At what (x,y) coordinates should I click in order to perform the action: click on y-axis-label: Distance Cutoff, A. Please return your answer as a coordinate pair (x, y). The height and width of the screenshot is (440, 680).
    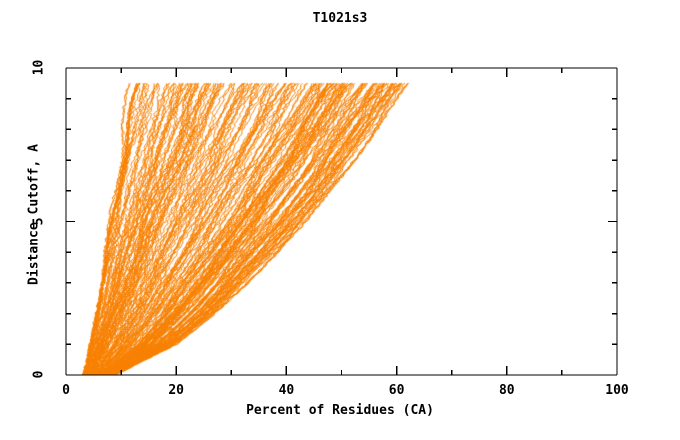
    Looking at the image, I should click on (34, 214).